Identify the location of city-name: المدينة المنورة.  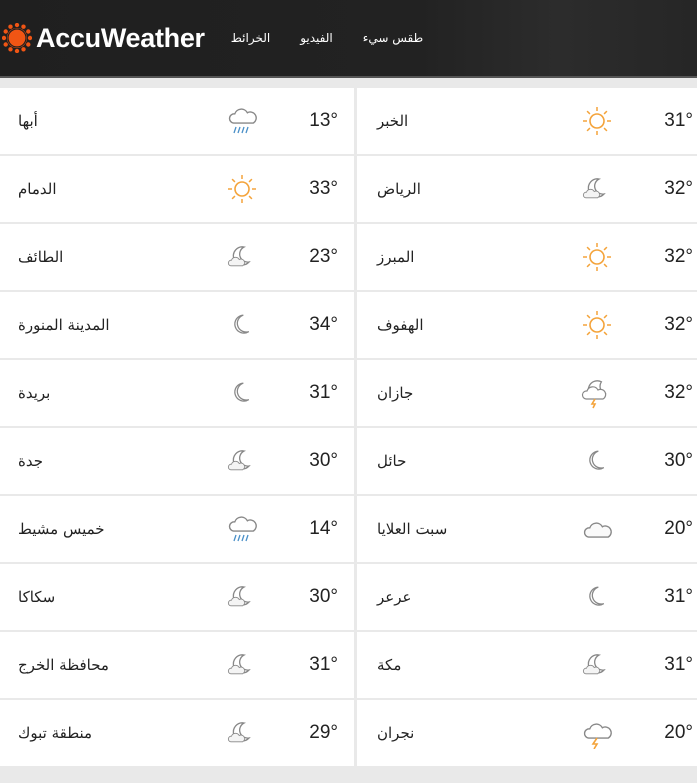
(64, 325).